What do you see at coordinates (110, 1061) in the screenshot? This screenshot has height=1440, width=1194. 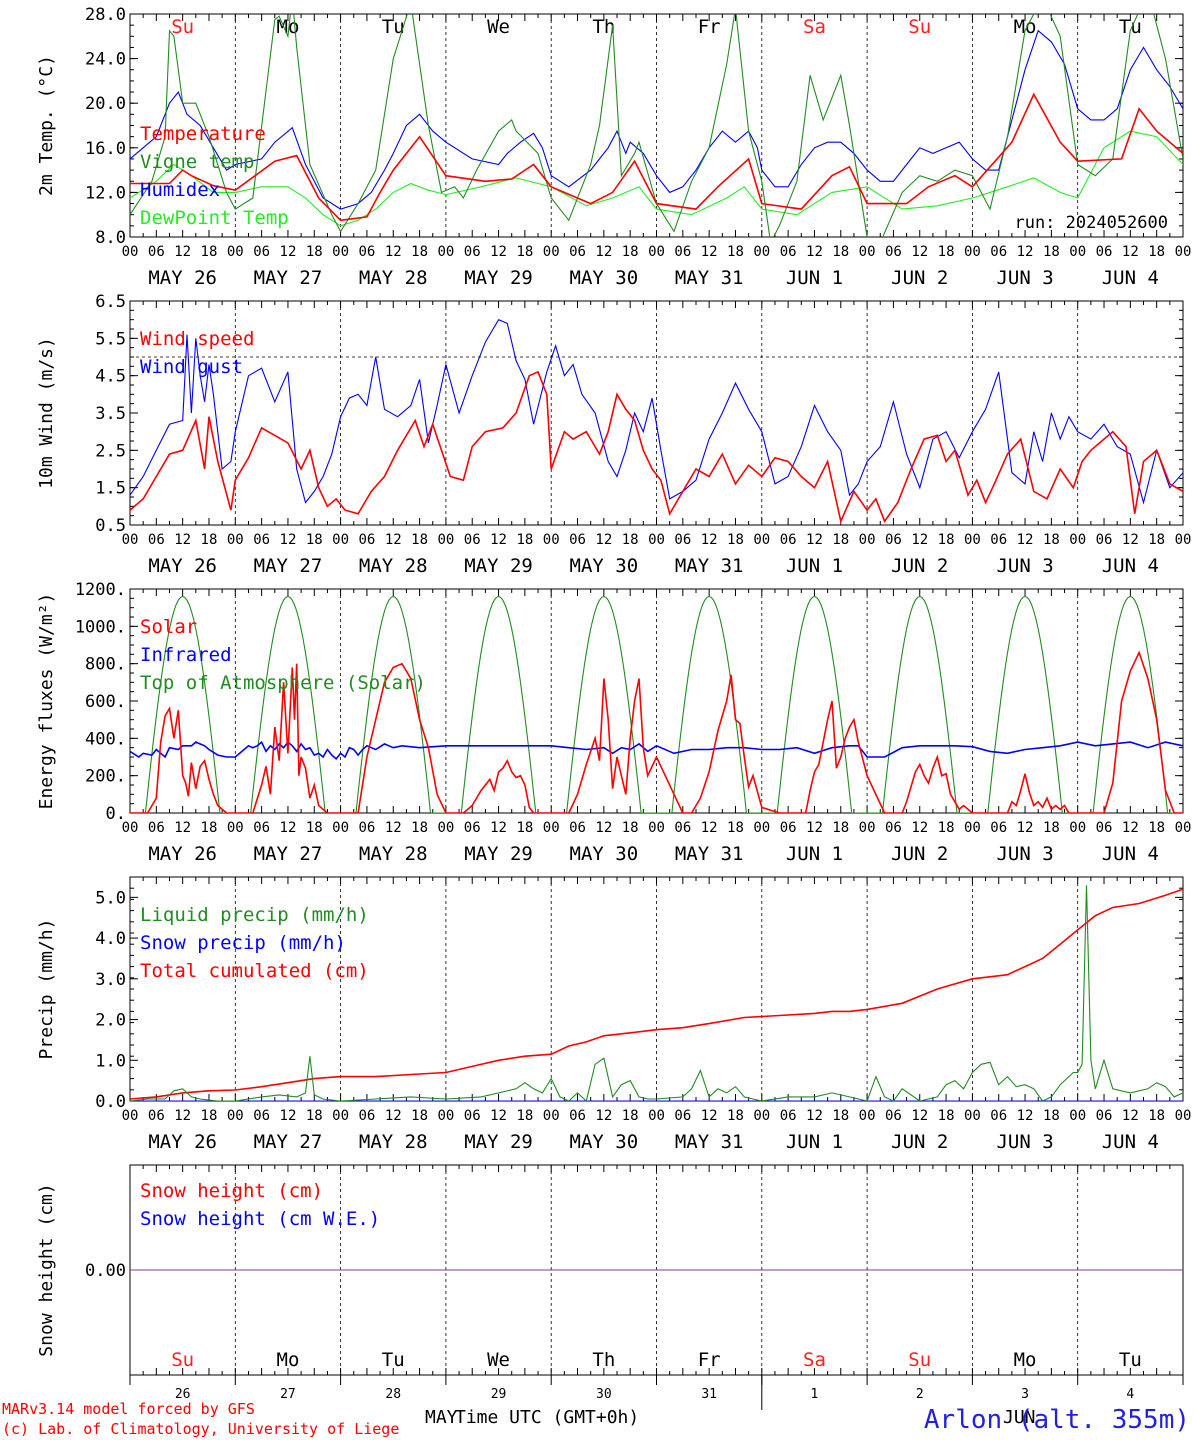 I see `y-tick-label: 1.0` at bounding box center [110, 1061].